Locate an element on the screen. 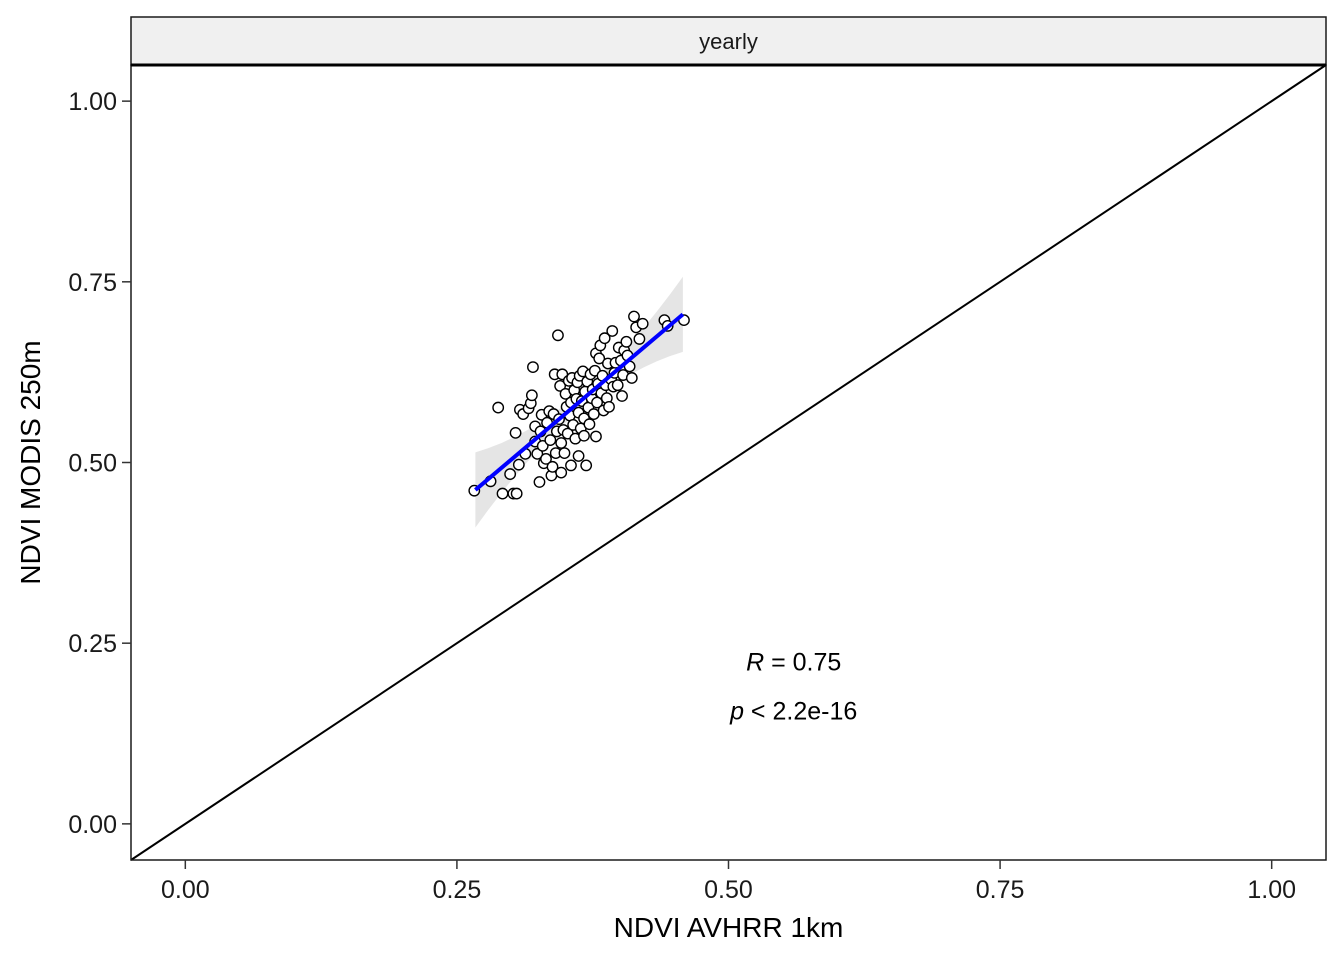  facet-label: yearly is located at coordinates (728, 41).